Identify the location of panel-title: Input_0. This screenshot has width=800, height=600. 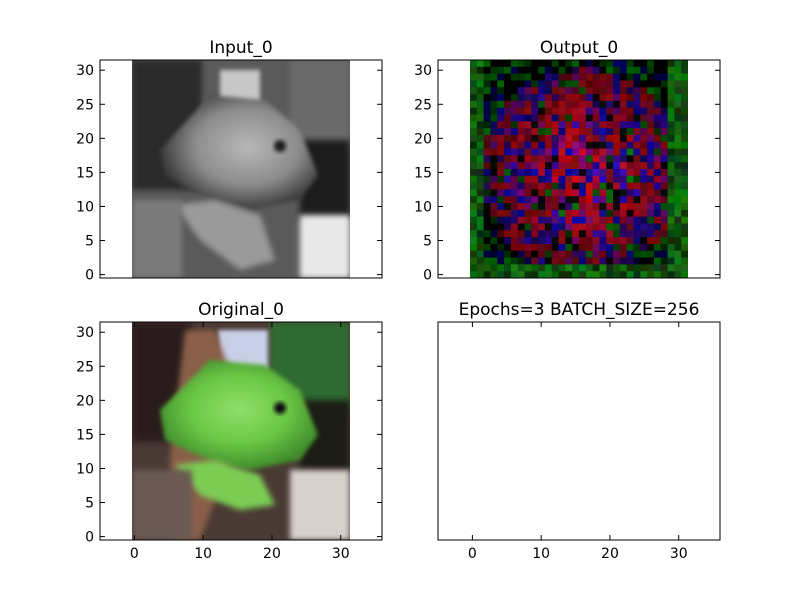
(240, 48).